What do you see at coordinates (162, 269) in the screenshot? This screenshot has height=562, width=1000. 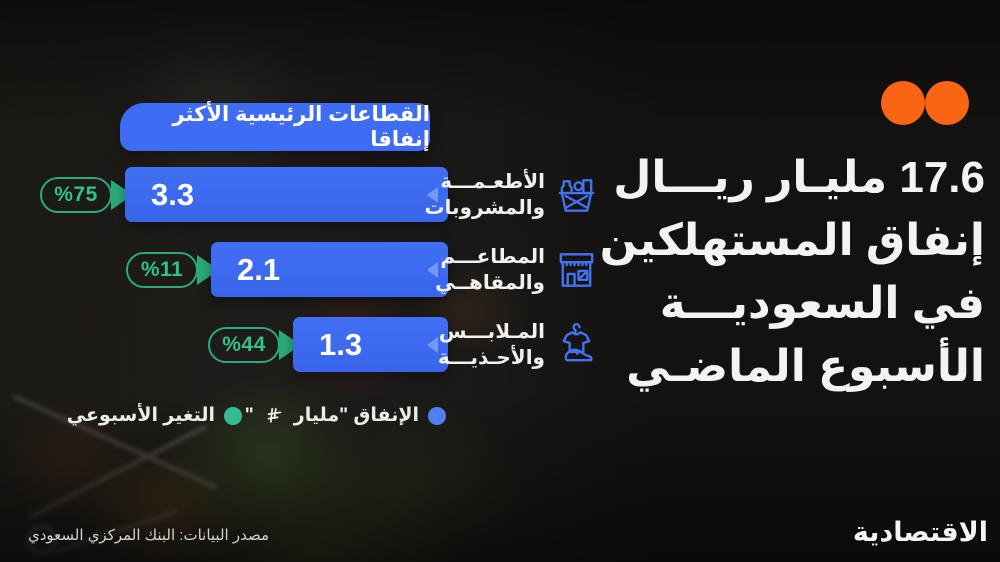 I see `change-badge: %11` at bounding box center [162, 269].